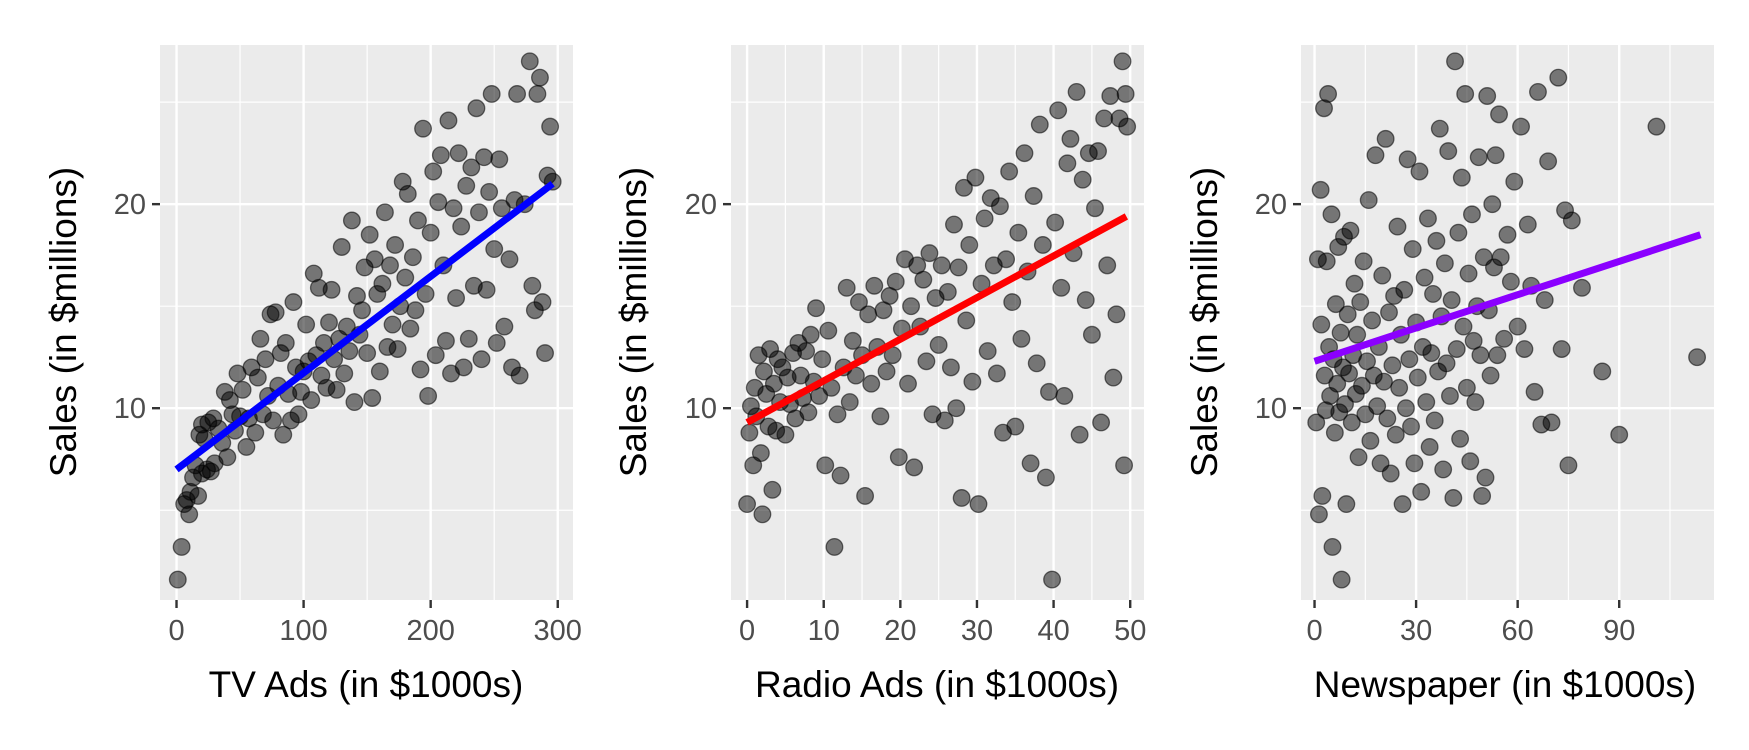 This screenshot has height=750, width=1749. I want to click on tv-y-tick-label: 10, so click(130, 409).